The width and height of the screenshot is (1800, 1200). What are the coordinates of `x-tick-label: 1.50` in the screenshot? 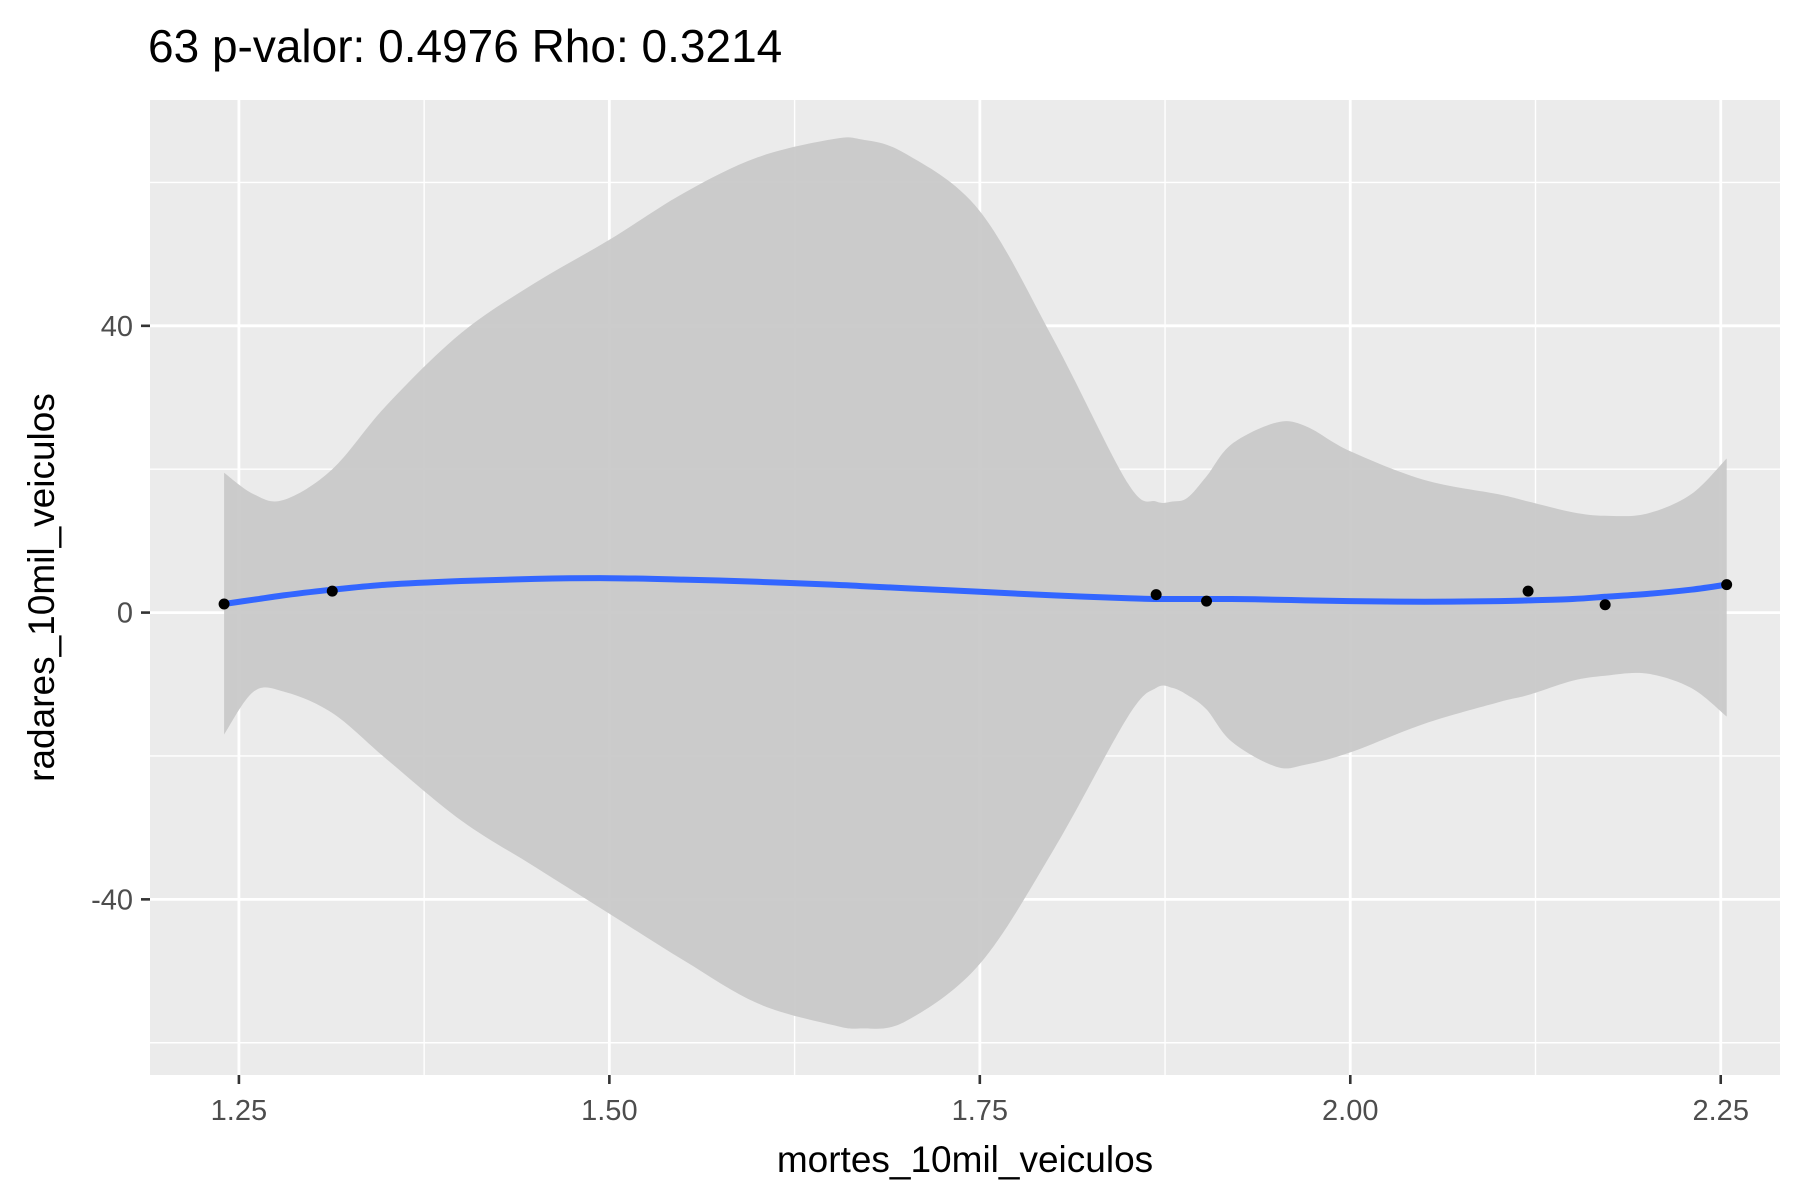 It's located at (609, 1111).